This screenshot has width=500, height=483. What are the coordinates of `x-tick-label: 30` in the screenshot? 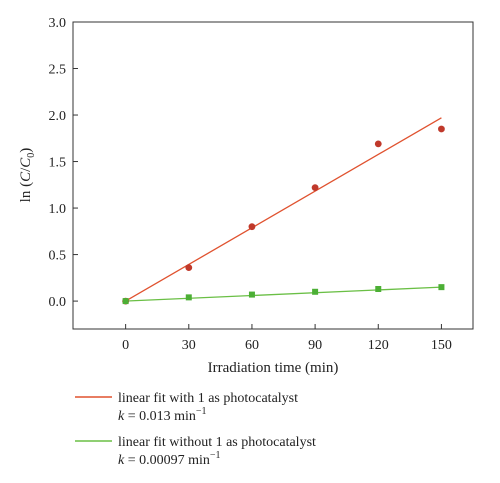 It's located at (189, 345).